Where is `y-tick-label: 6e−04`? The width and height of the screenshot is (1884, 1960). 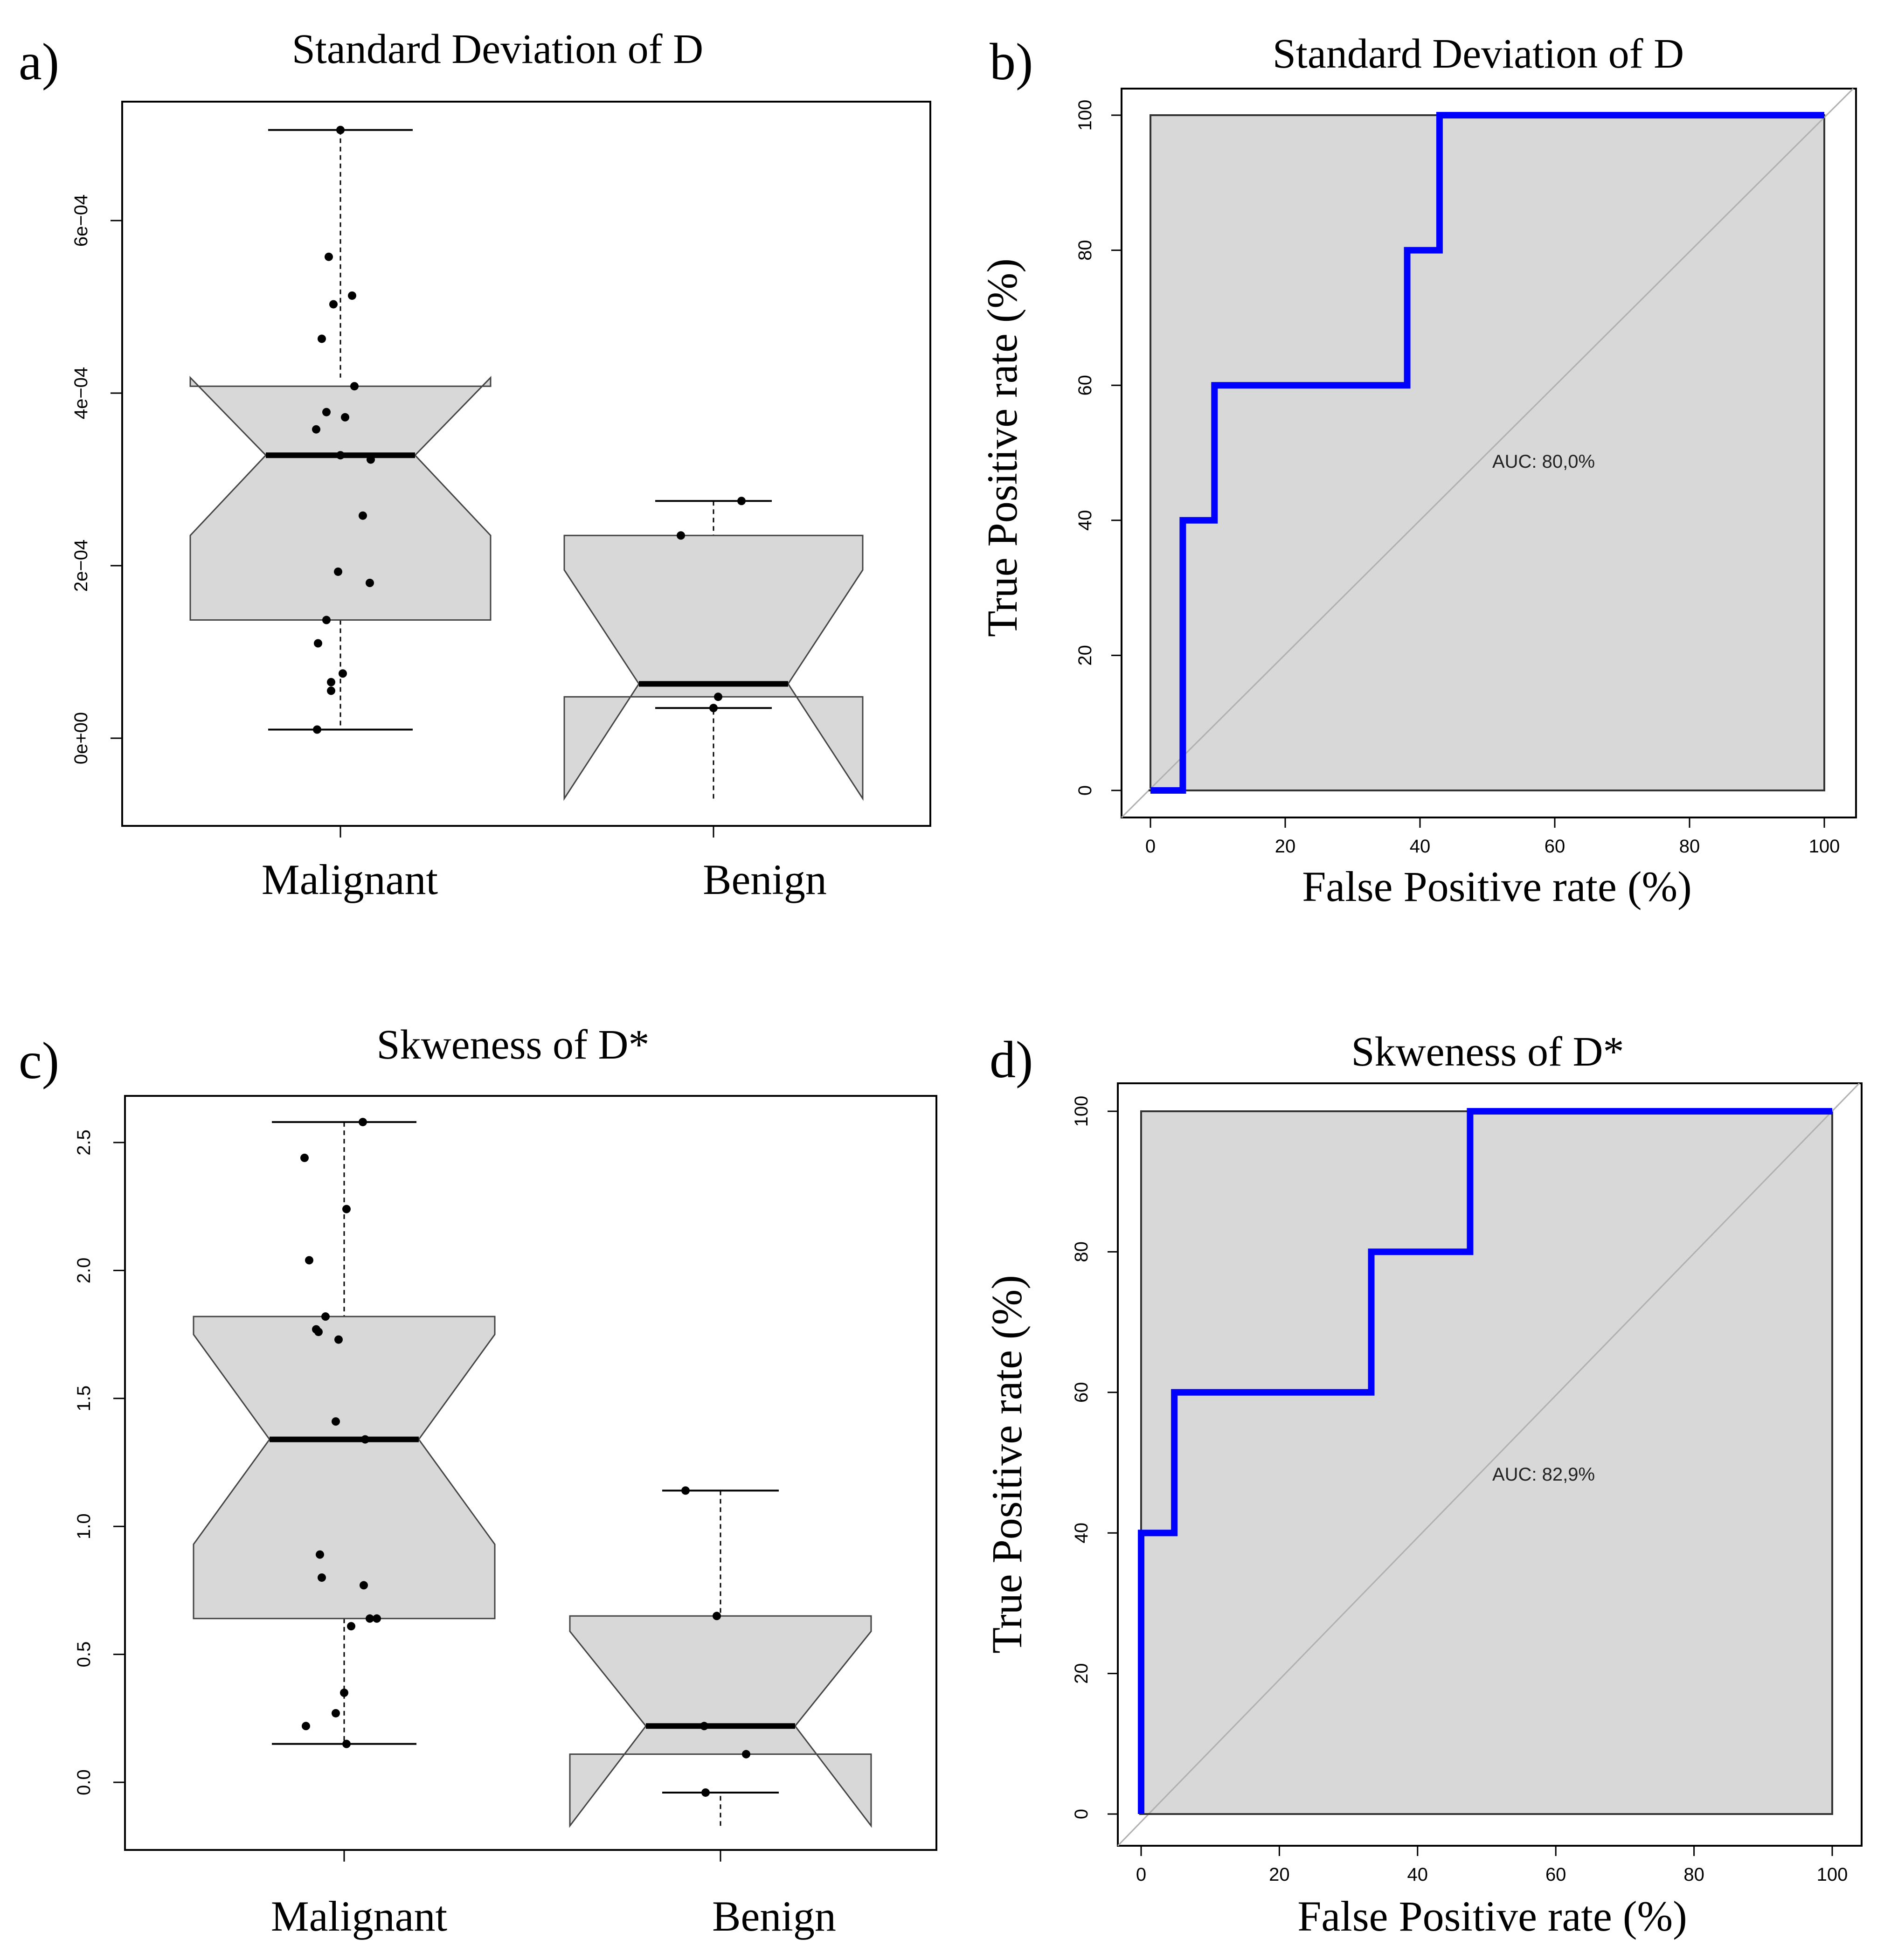
y-tick-label: 6e−04 is located at coordinates (81, 221).